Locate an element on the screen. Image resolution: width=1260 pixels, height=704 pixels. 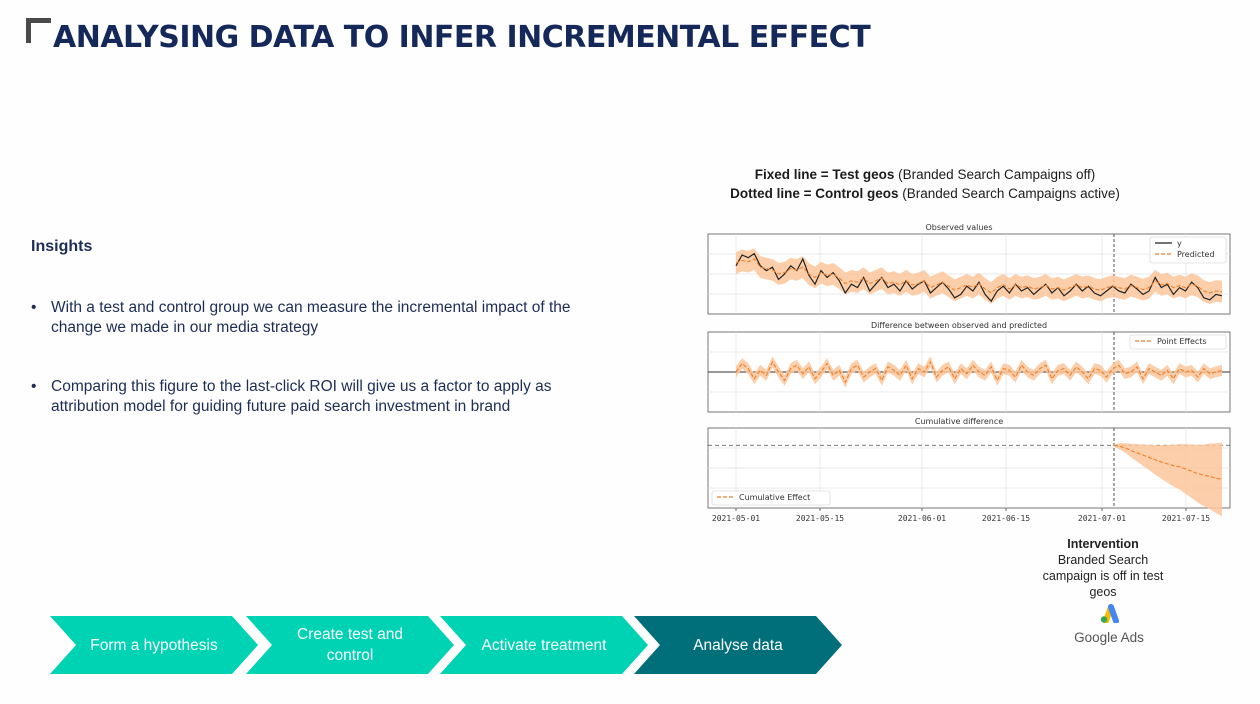
insights-heading: Insights is located at coordinates (62, 246).